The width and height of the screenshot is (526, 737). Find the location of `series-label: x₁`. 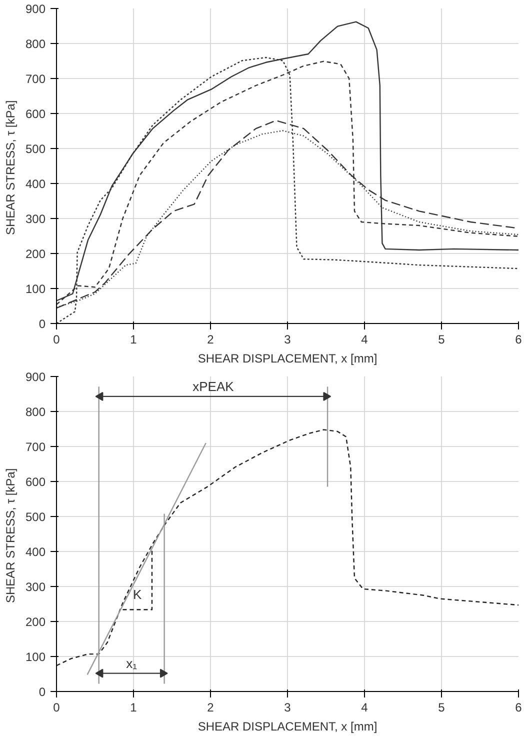

series-label: x₁ is located at coordinates (132, 663).